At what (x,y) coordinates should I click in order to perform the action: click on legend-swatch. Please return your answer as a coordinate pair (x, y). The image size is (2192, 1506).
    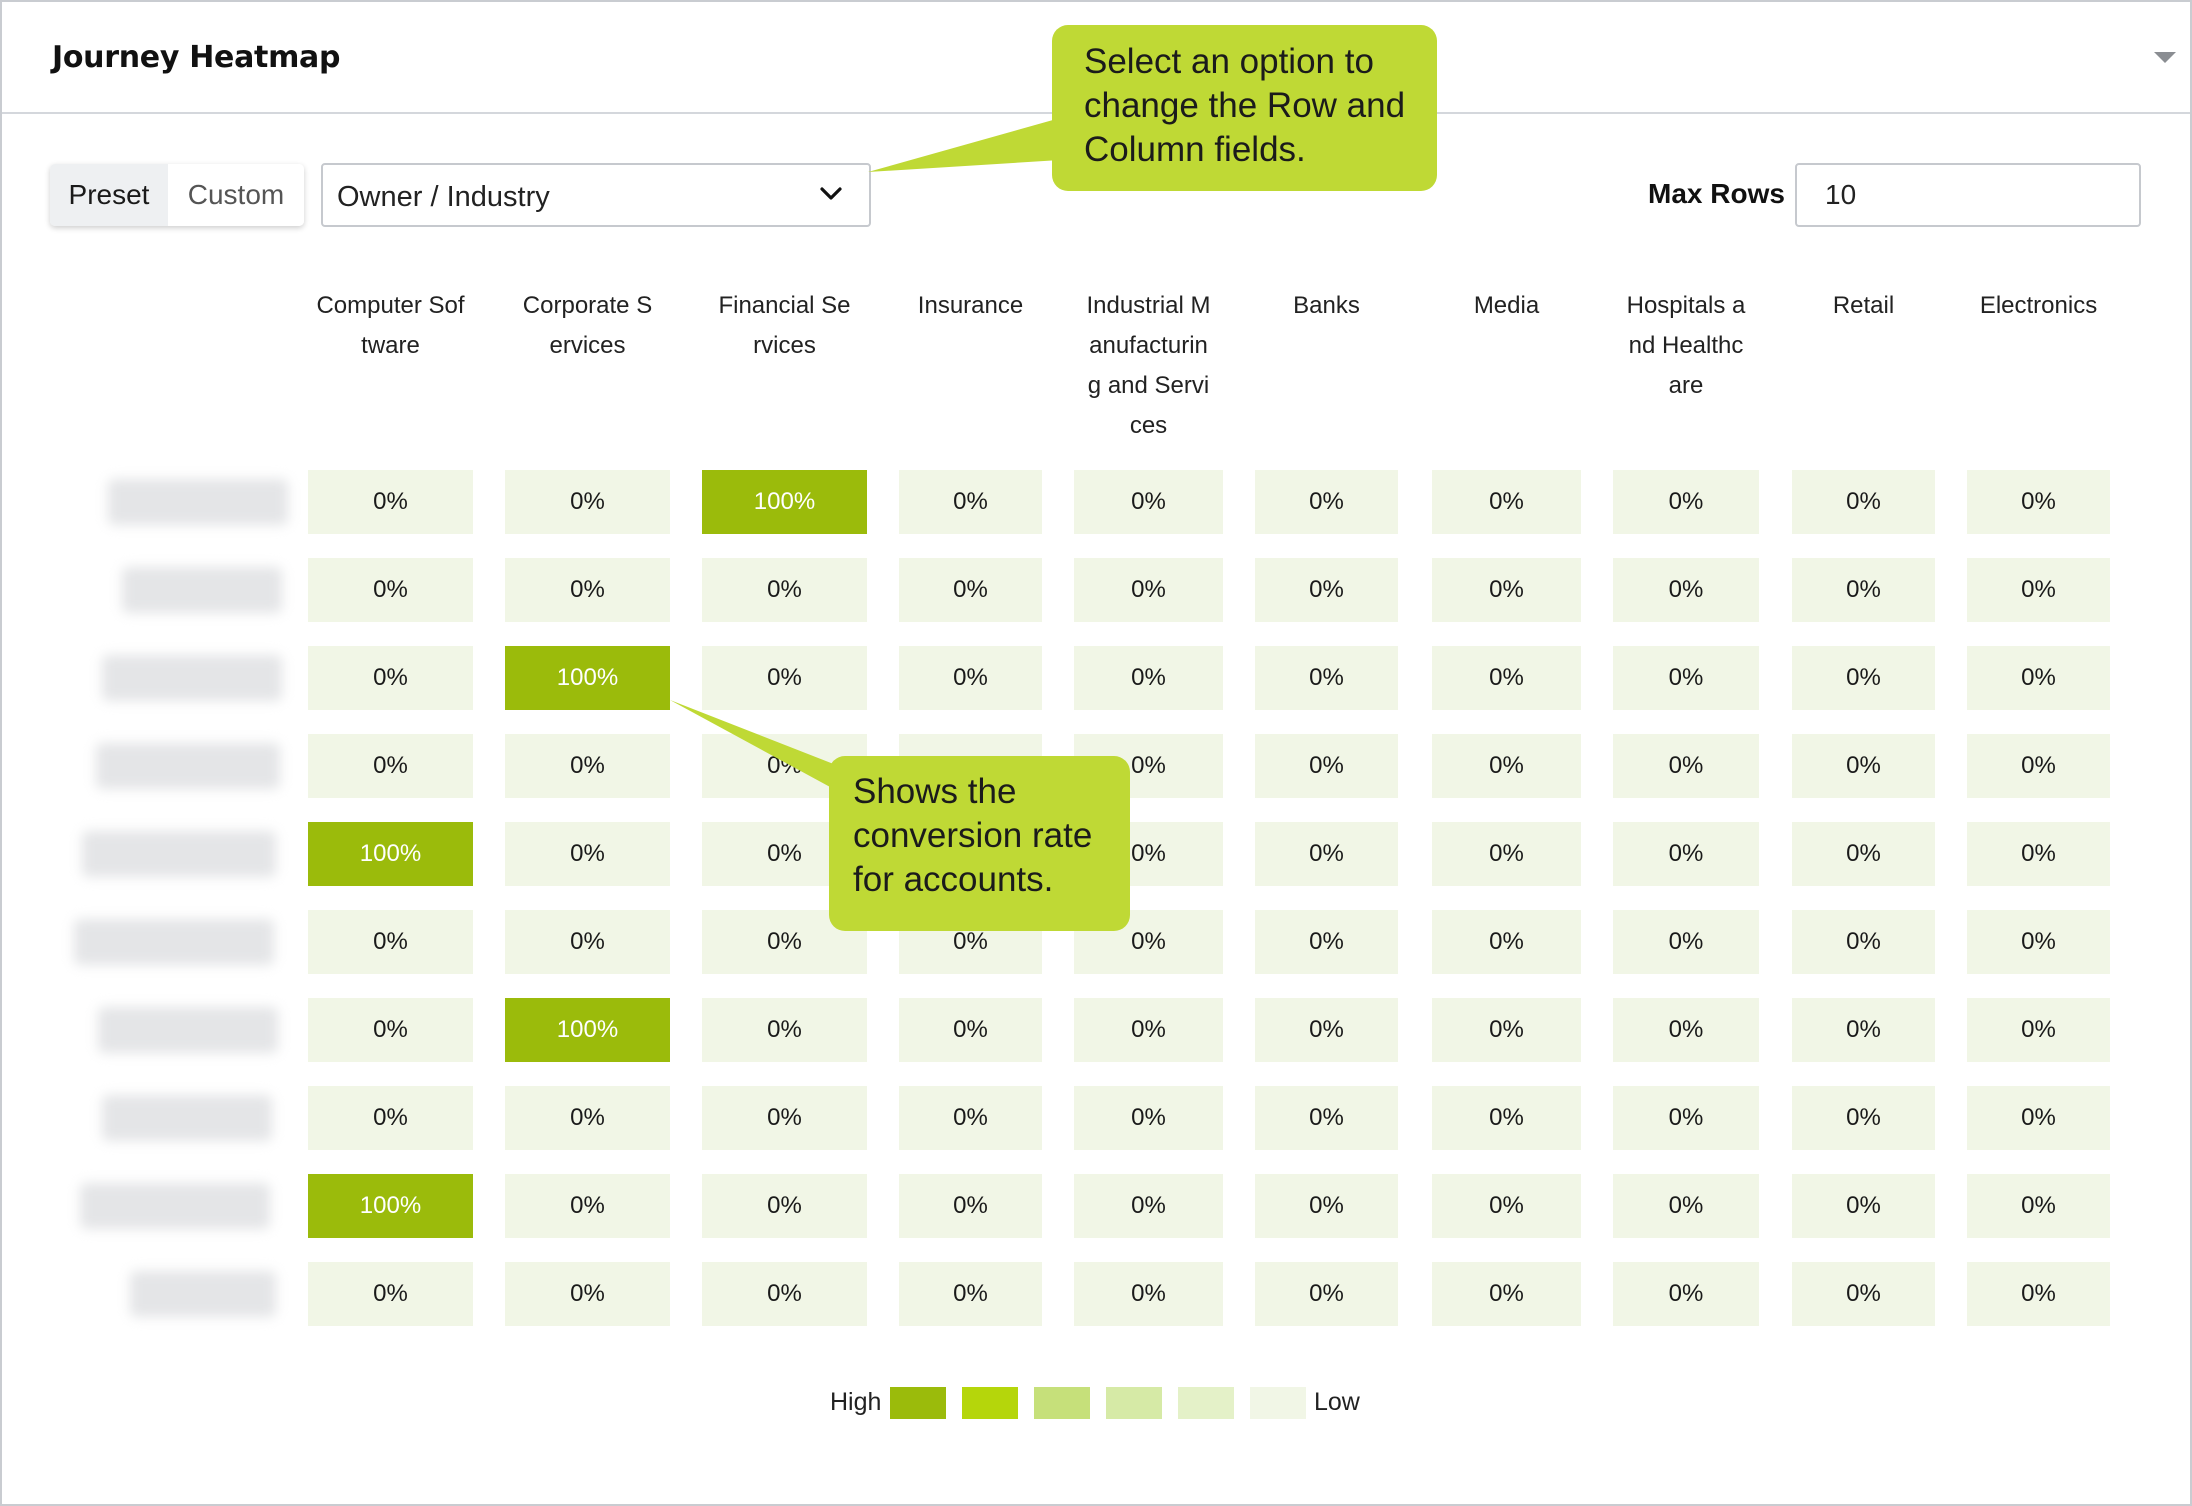
    Looking at the image, I should click on (918, 1403).